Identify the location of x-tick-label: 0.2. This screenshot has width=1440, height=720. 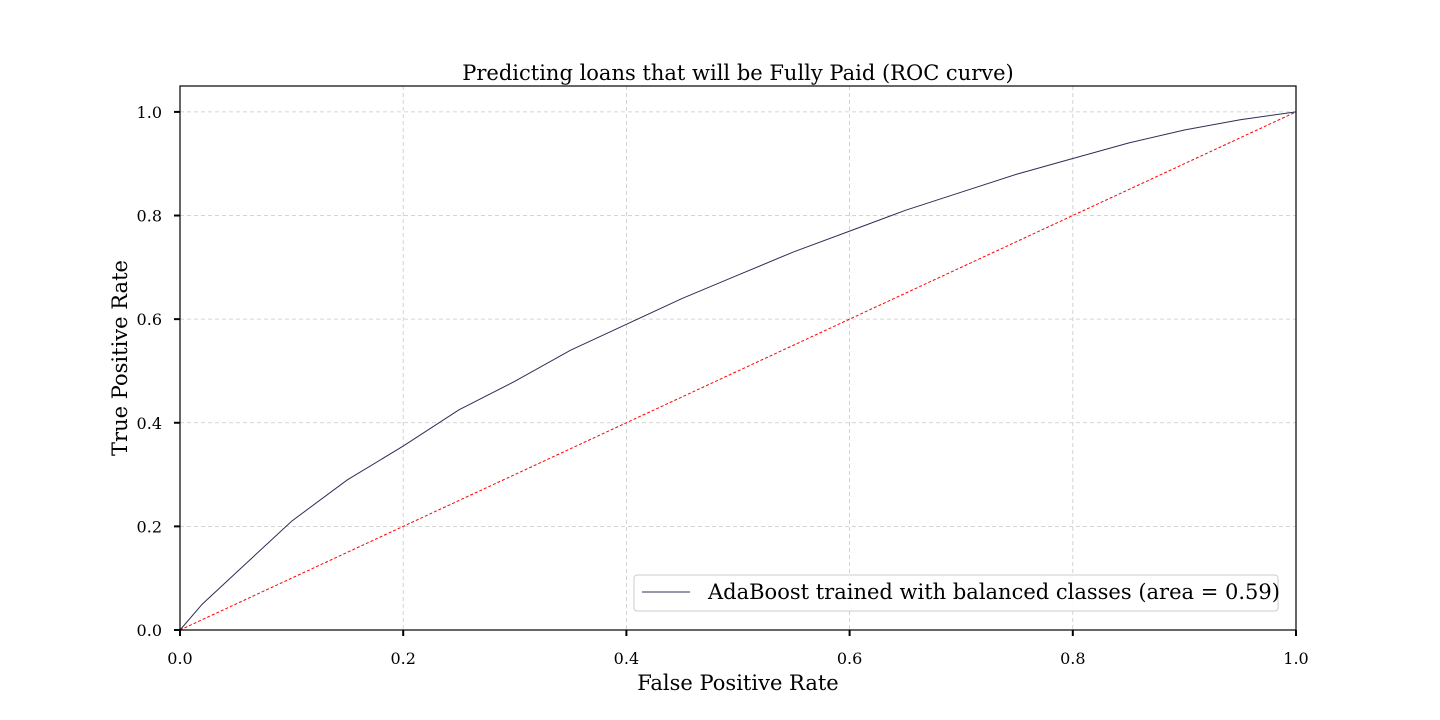
(402, 658).